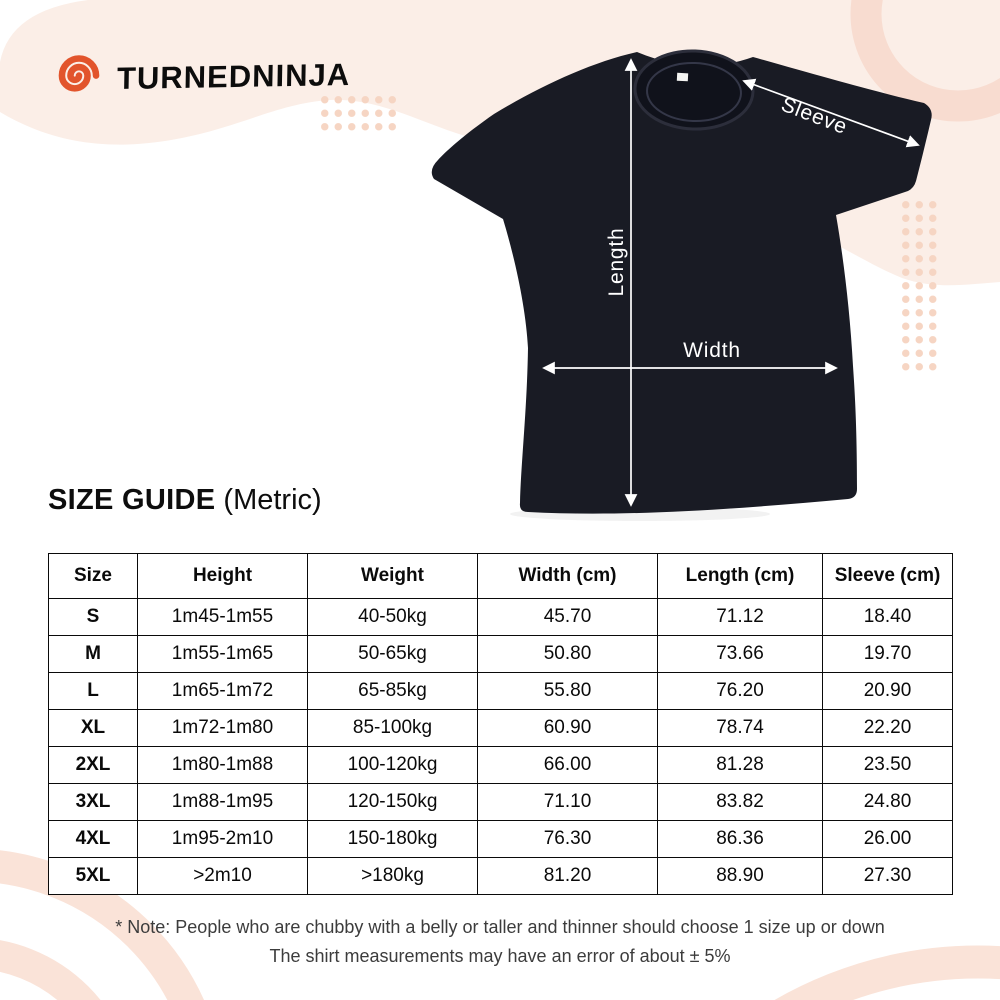 This screenshot has height=1000, width=1000. Describe the element at coordinates (887, 765) in the screenshot. I see `value-cell: 23.50` at that location.